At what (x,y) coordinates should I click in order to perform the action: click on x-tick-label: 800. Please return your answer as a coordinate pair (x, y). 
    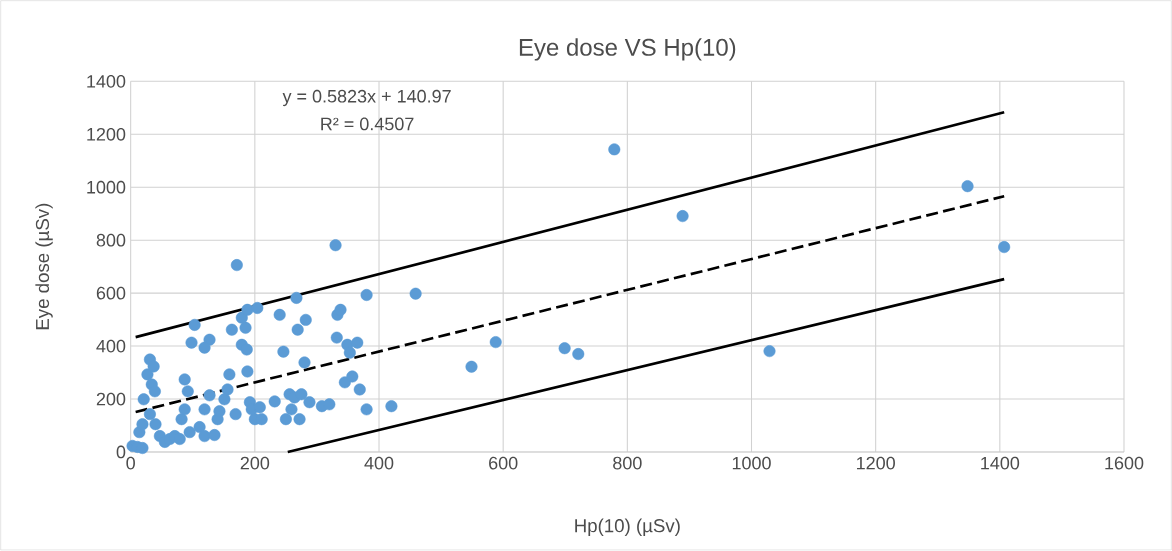
    Looking at the image, I should click on (627, 463).